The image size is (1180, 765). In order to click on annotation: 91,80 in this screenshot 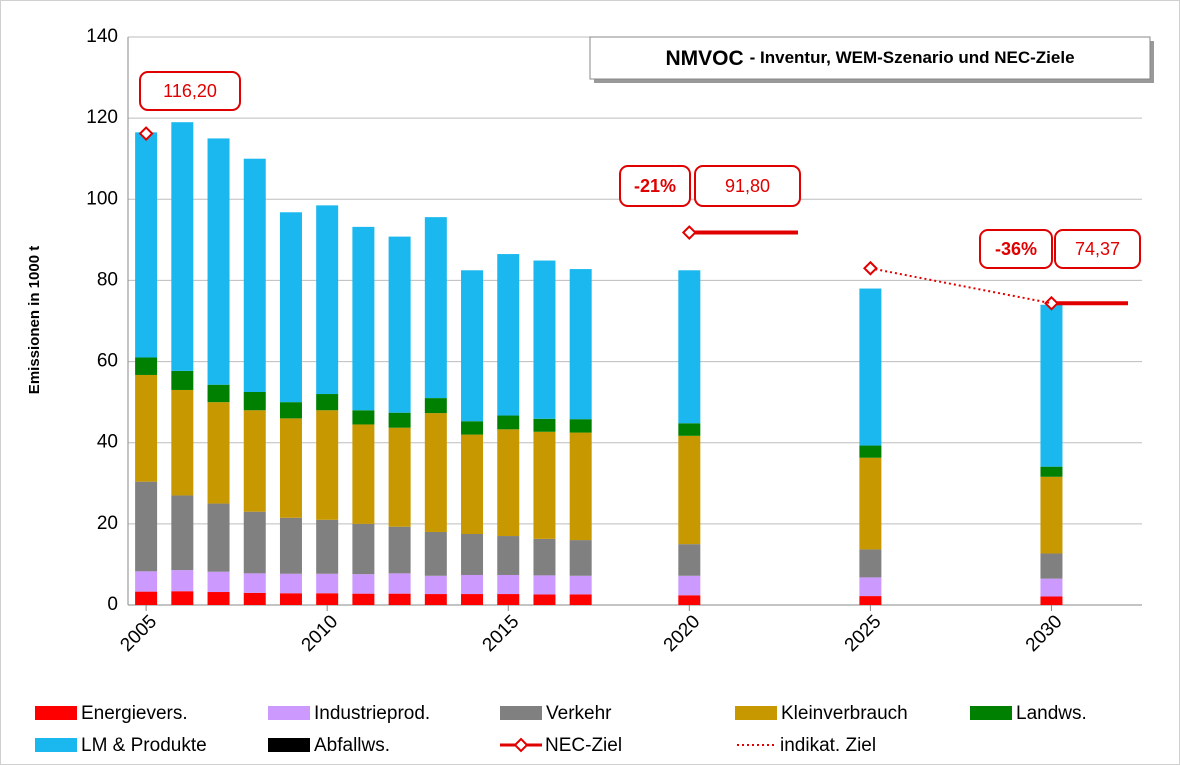, I will do `click(747, 186)`.